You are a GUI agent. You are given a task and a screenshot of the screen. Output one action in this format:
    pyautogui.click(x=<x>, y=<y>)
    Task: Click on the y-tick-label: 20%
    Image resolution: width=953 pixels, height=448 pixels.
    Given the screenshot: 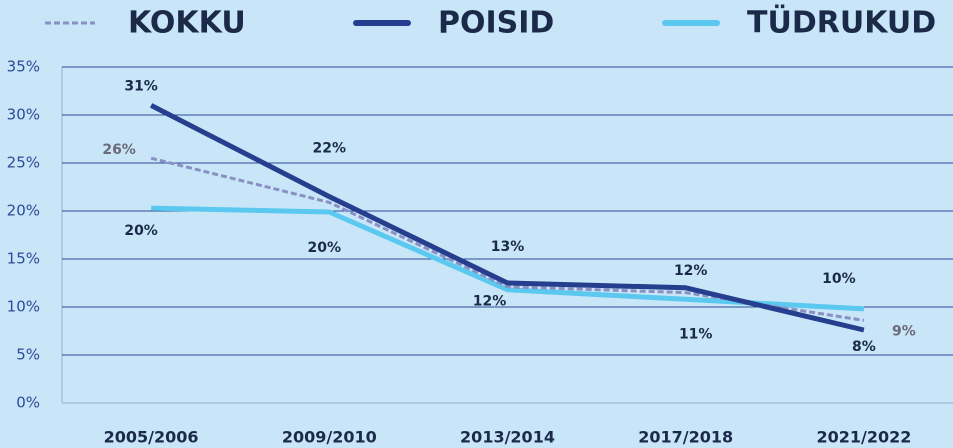 What is the action you would take?
    pyautogui.click(x=23, y=211)
    